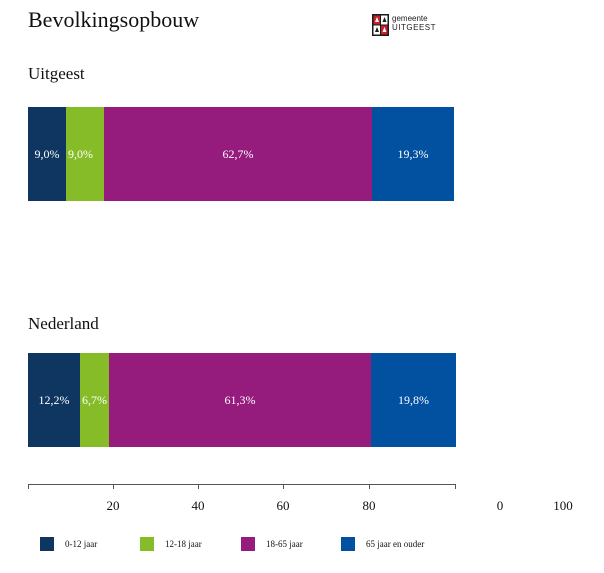  I want to click on legend-label-65-plus: 65 jaar en ouder, so click(395, 544).